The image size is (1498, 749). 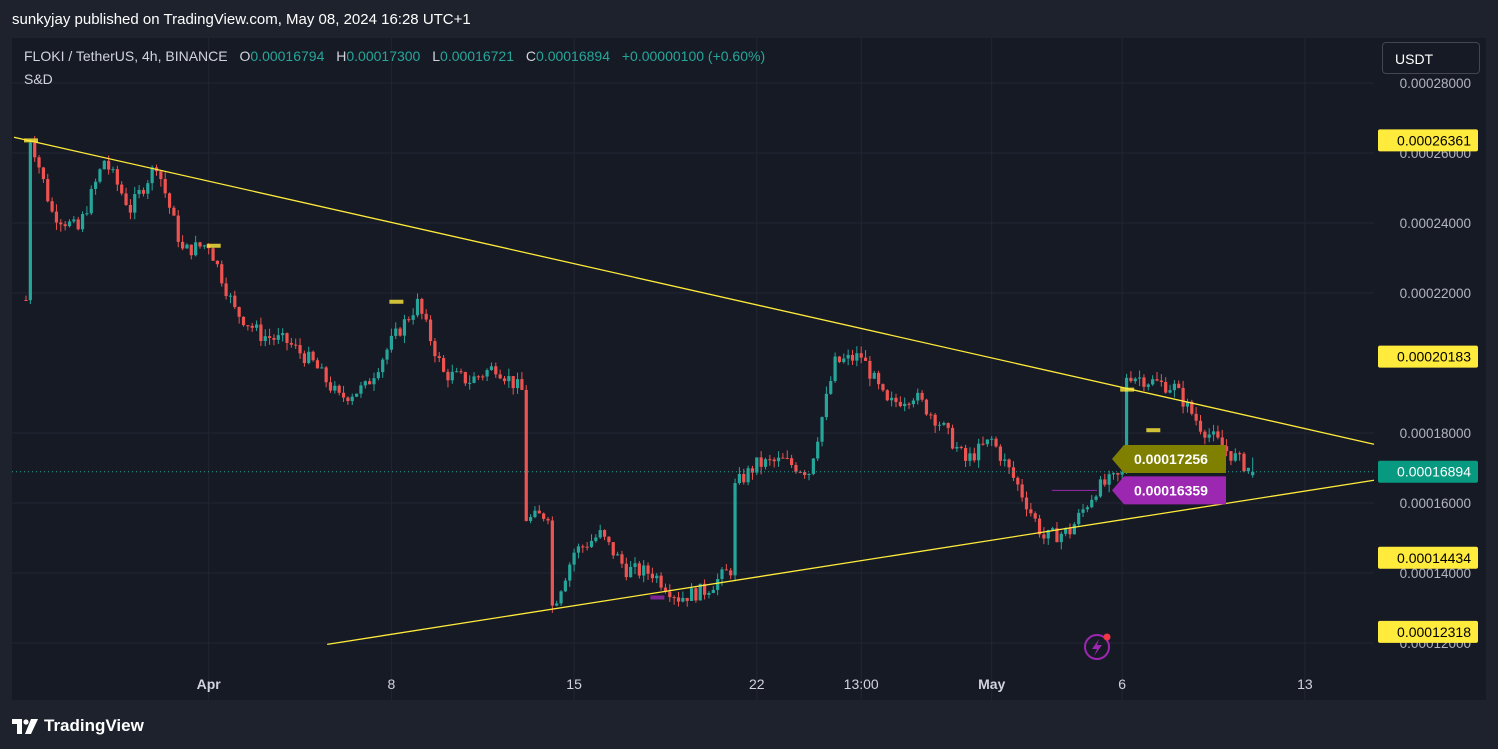 I want to click on y-tick-label: 0.00022000, so click(x=1435, y=293).